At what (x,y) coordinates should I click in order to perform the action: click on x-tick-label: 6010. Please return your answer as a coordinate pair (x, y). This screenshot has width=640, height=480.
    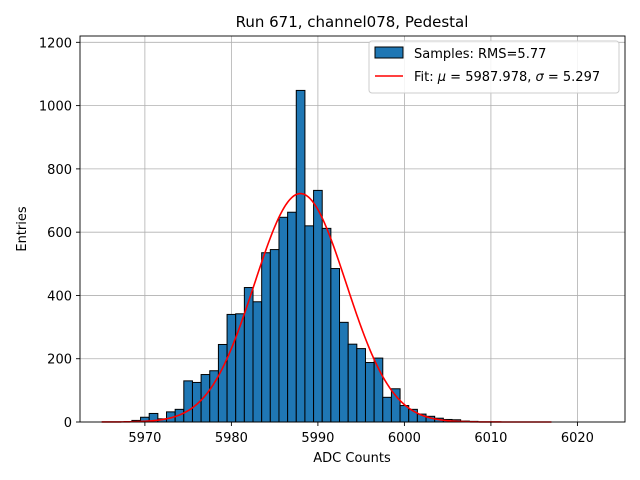
    Looking at the image, I should click on (490, 438).